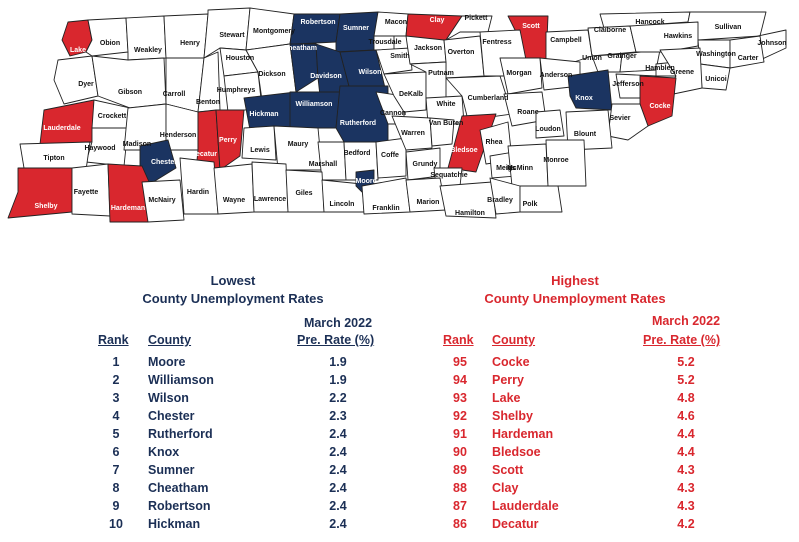  What do you see at coordinates (599, 364) in the screenshot?
I see `highest-row: 95 Cocke 5.2` at bounding box center [599, 364].